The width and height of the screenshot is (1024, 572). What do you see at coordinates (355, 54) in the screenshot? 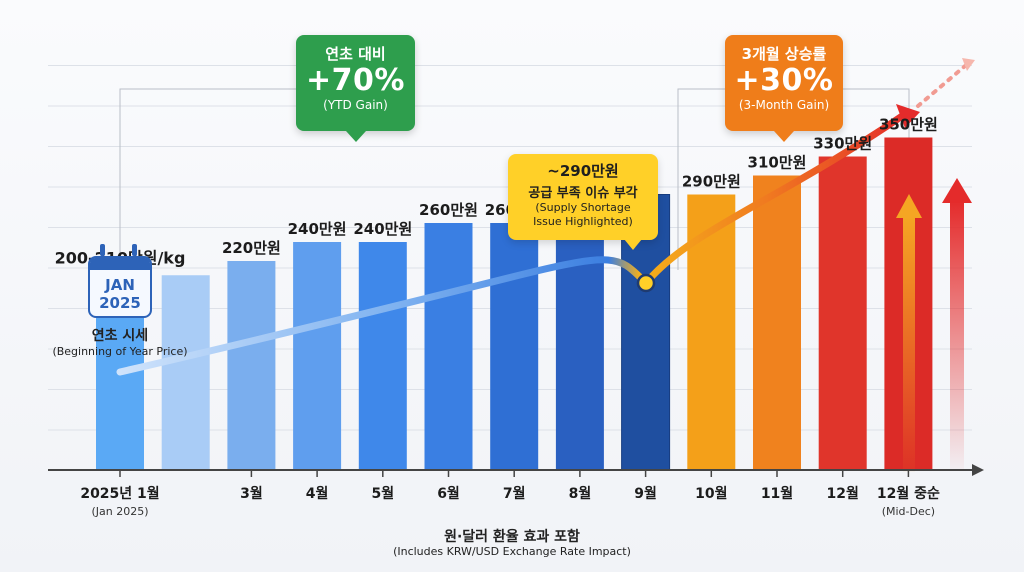
I see `ytd-title: 연초 대비` at bounding box center [355, 54].